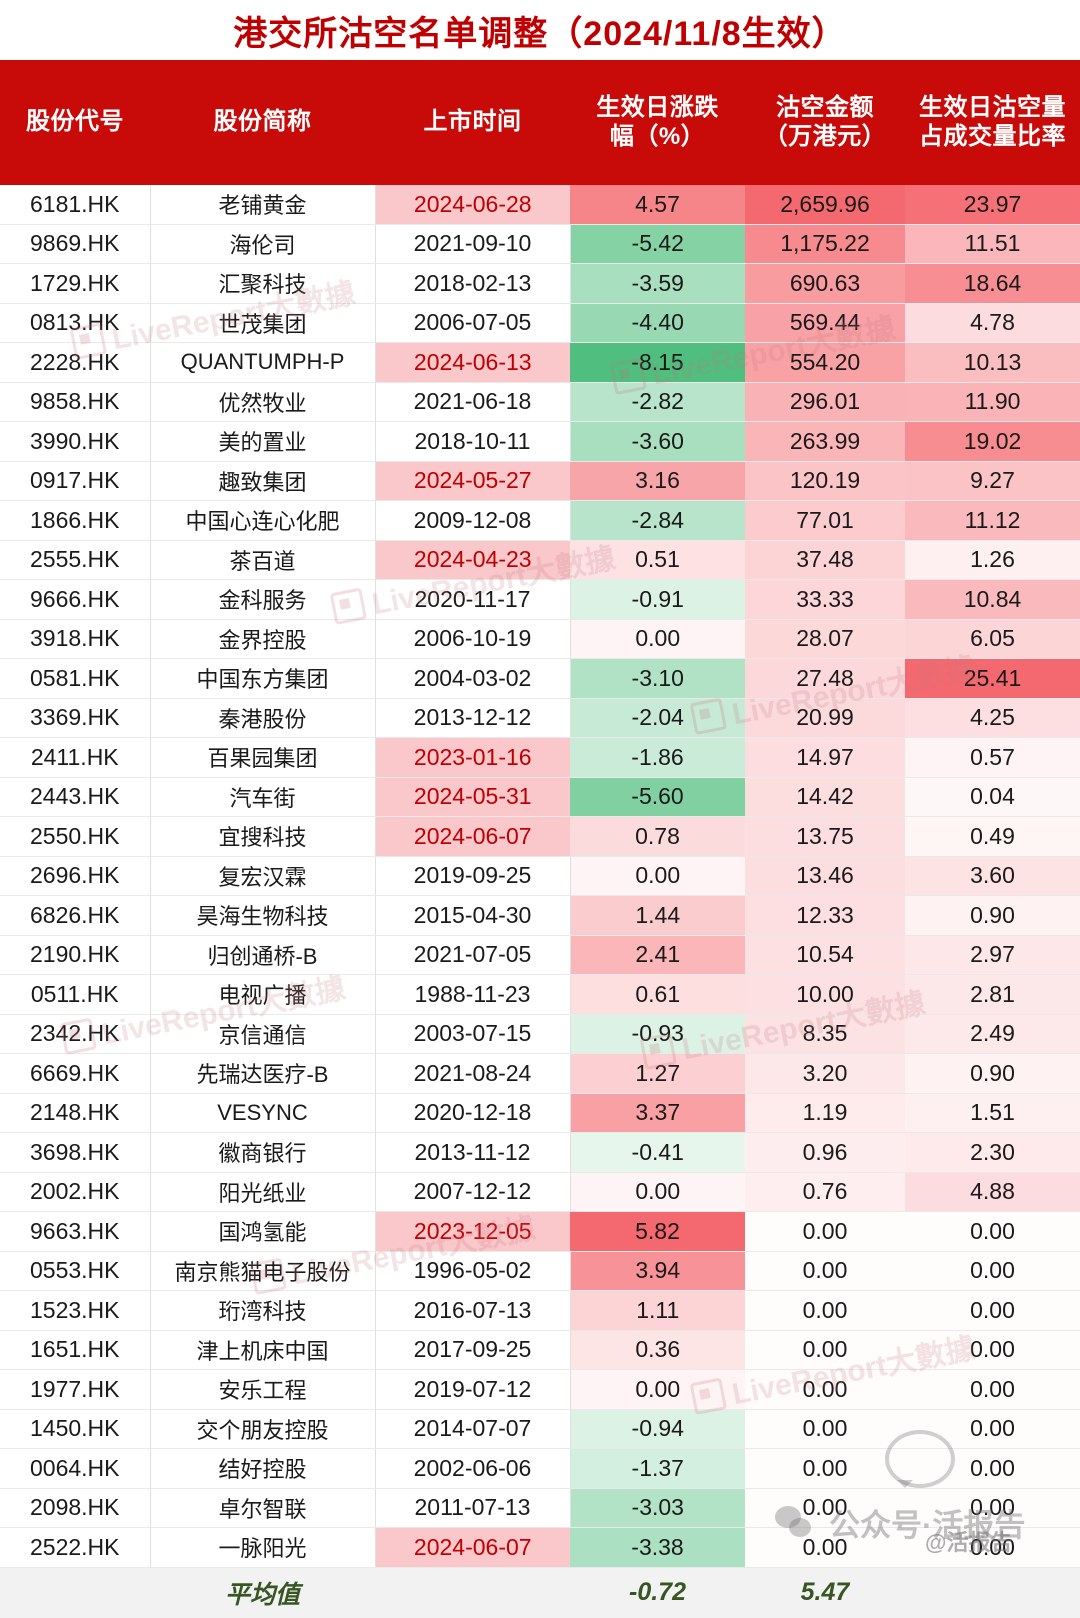 This screenshot has height=1618, width=1080. What do you see at coordinates (75, 1429) in the screenshot?
I see `cell-stock-code: 1450.HK` at bounding box center [75, 1429].